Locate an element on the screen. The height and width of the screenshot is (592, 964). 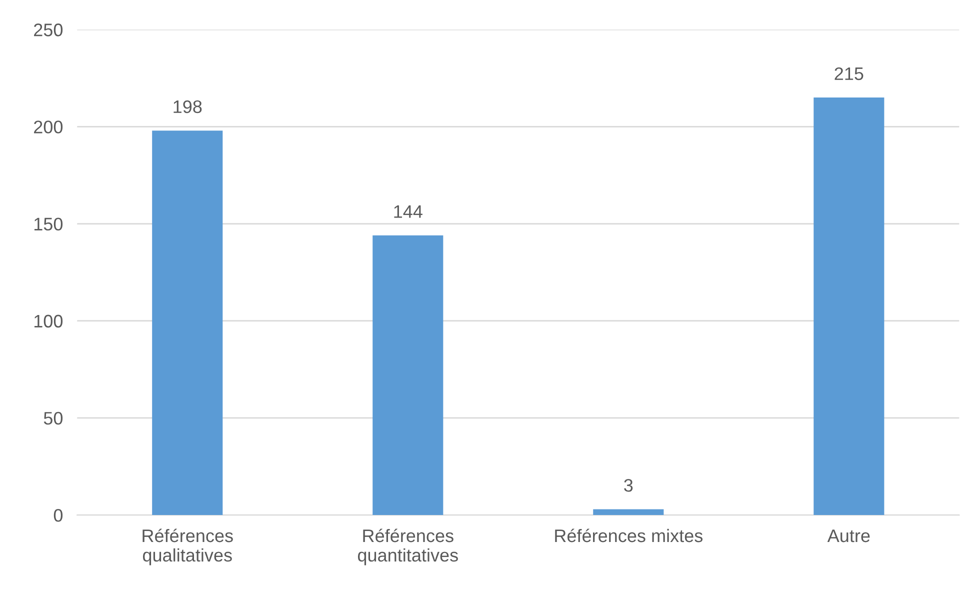
y-tick-label: 150 is located at coordinates (48, 224).